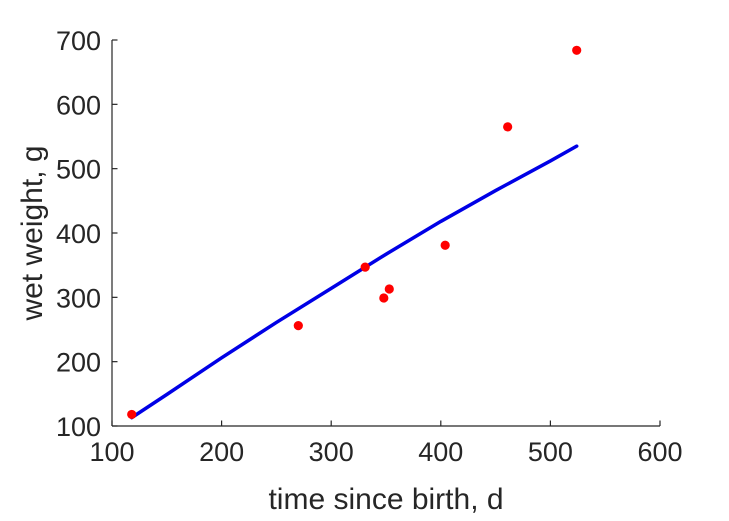 Image resolution: width=729 pixels, height=521 pixels. What do you see at coordinates (78, 298) in the screenshot?
I see `y-tick-label: 300` at bounding box center [78, 298].